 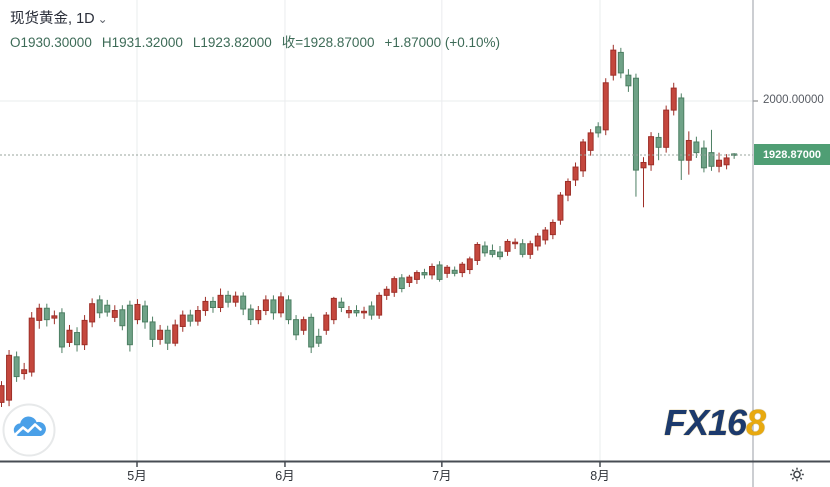 I want to click on time-axis-month-label: 7月, so click(x=441, y=476).